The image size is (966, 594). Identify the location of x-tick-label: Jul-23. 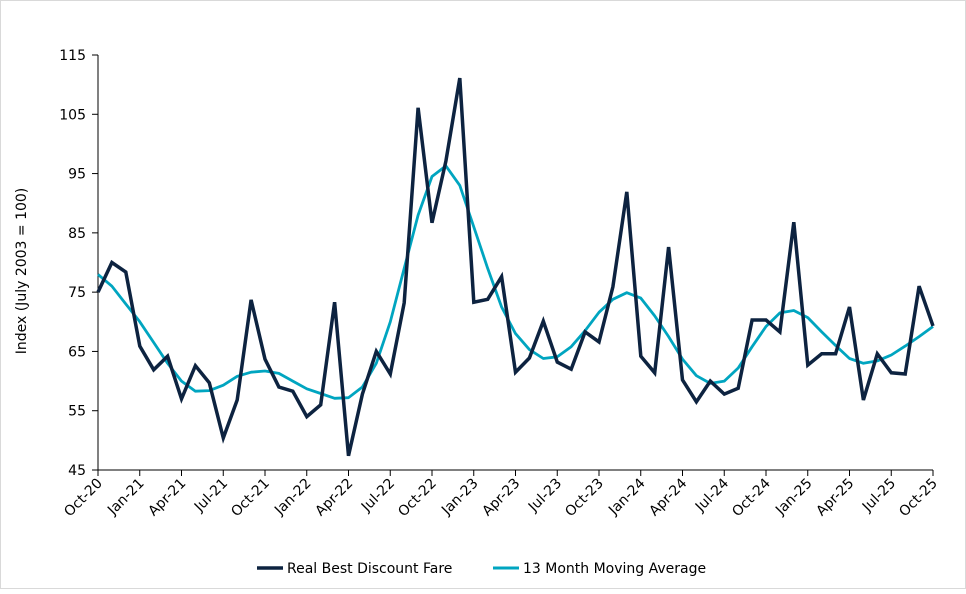
(545, 496).